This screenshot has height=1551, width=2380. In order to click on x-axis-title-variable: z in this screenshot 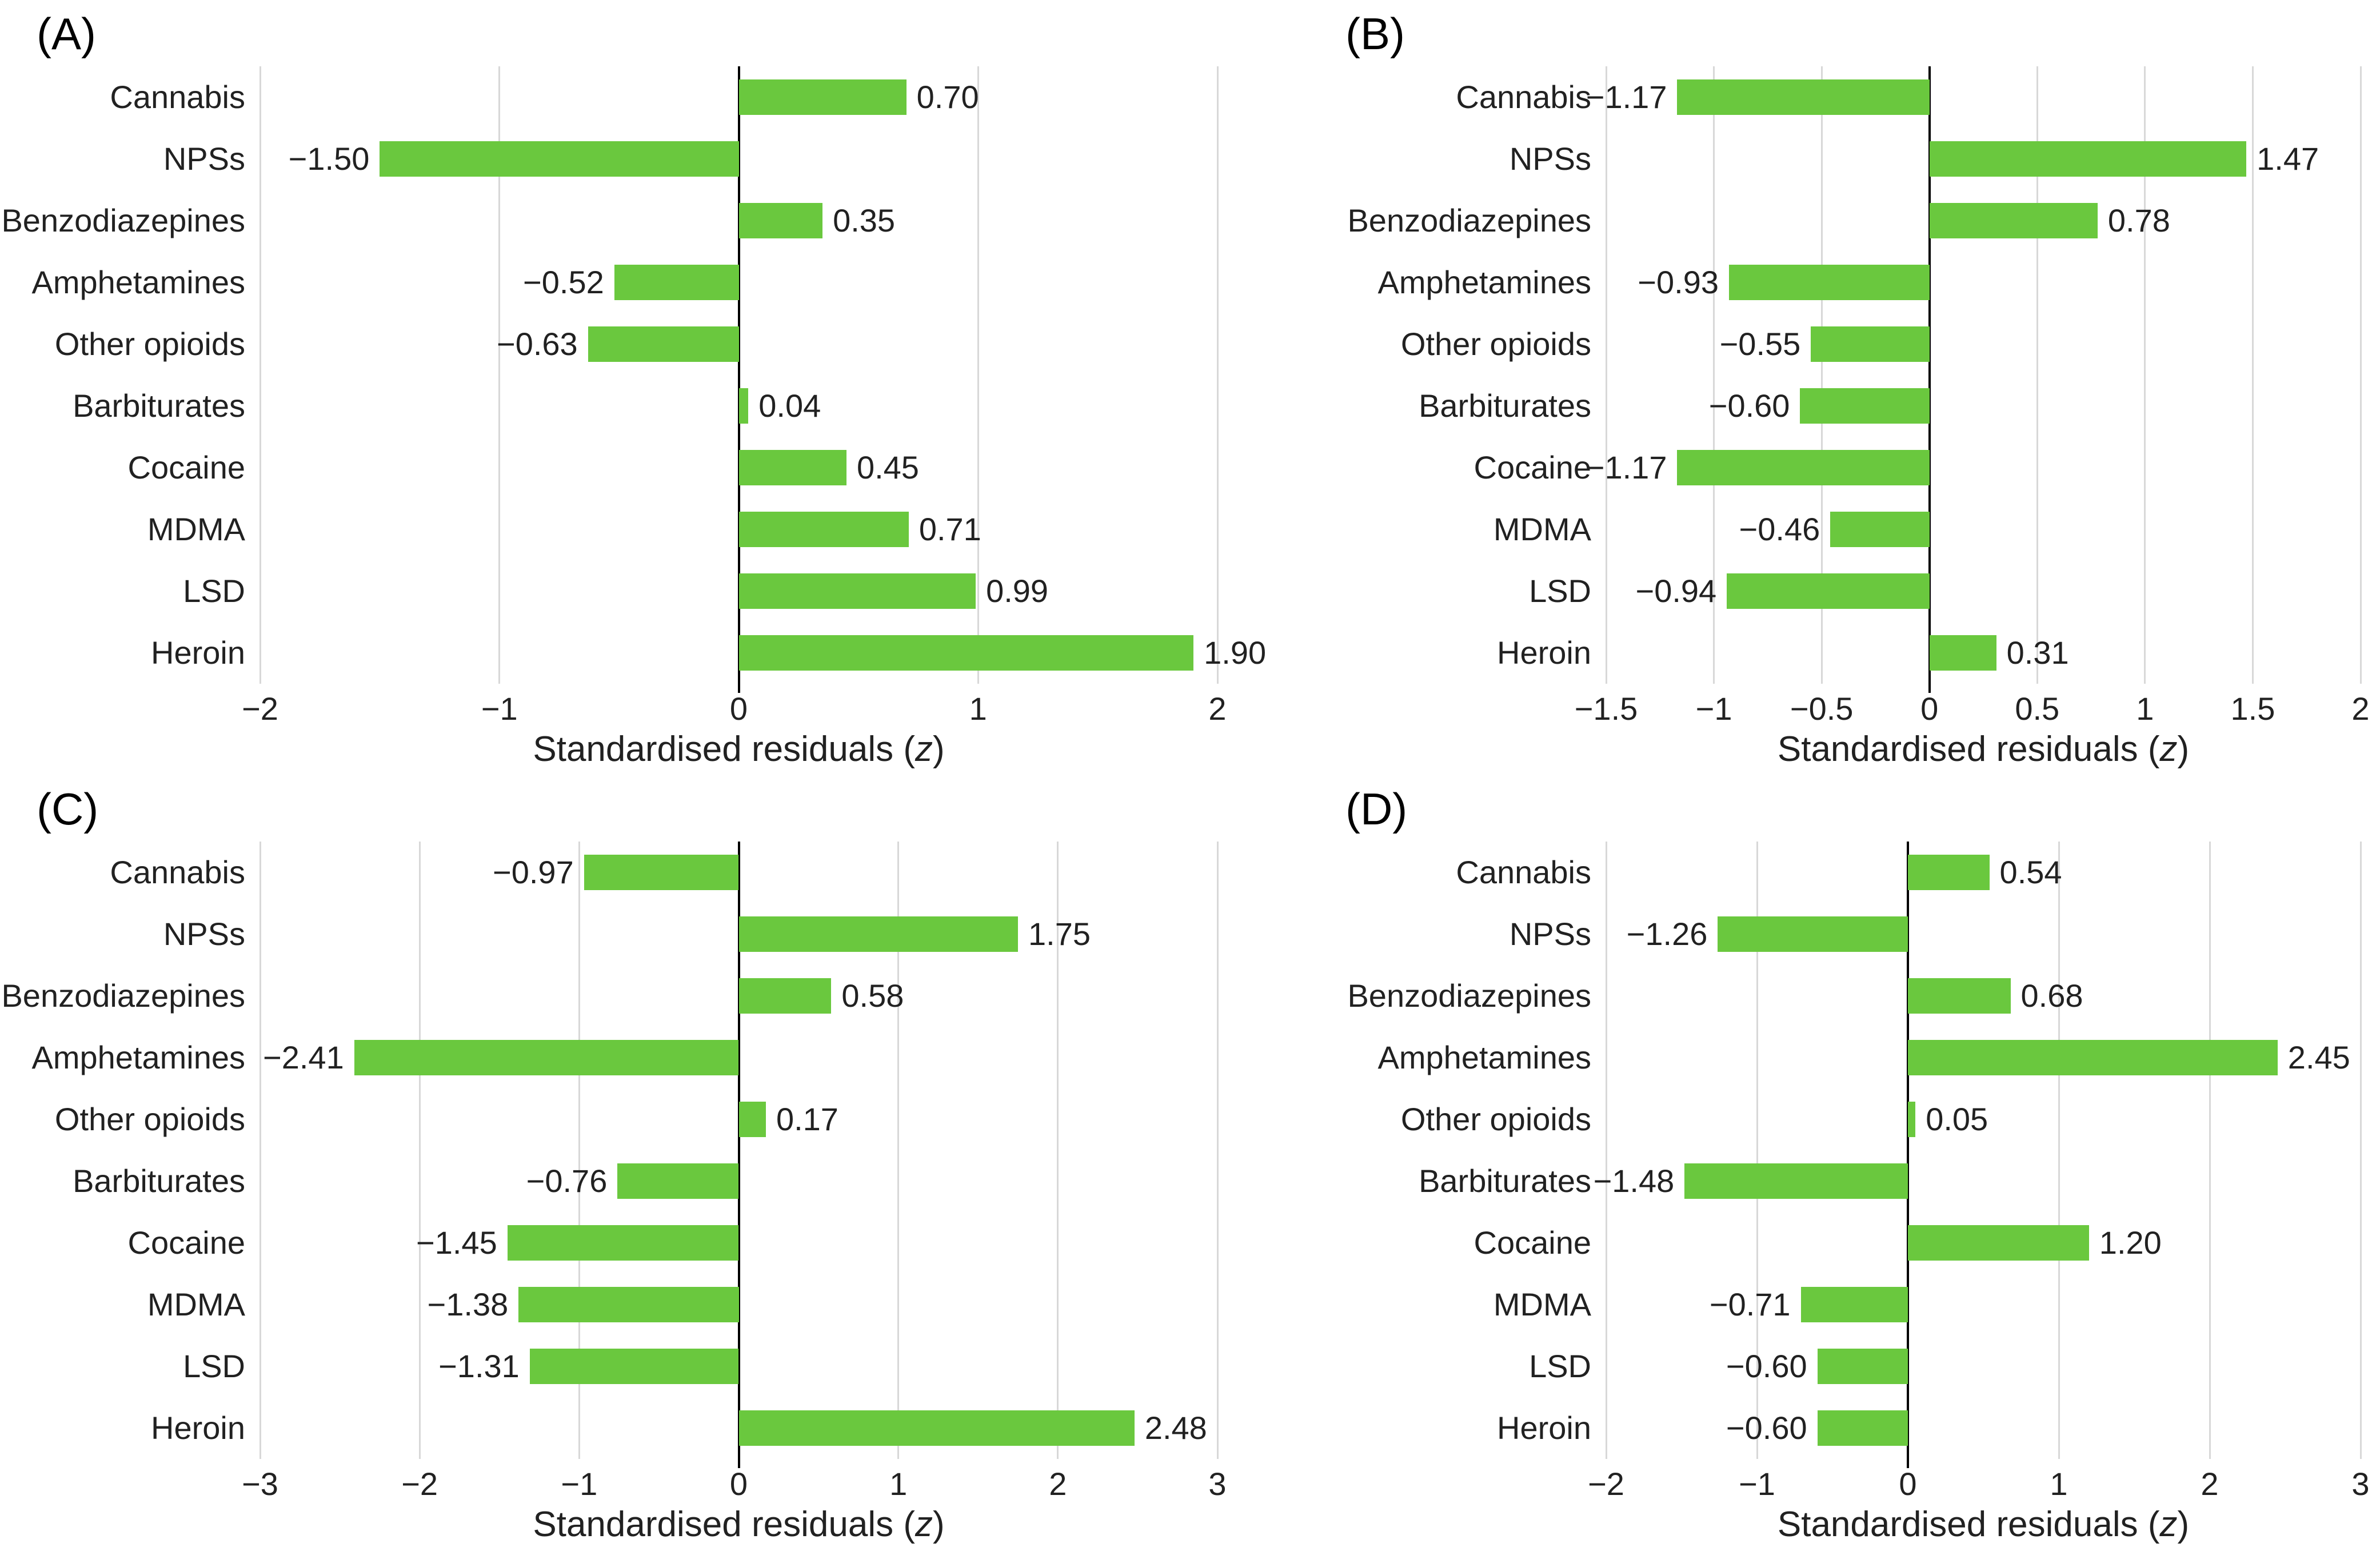, I will do `click(2168, 749)`.